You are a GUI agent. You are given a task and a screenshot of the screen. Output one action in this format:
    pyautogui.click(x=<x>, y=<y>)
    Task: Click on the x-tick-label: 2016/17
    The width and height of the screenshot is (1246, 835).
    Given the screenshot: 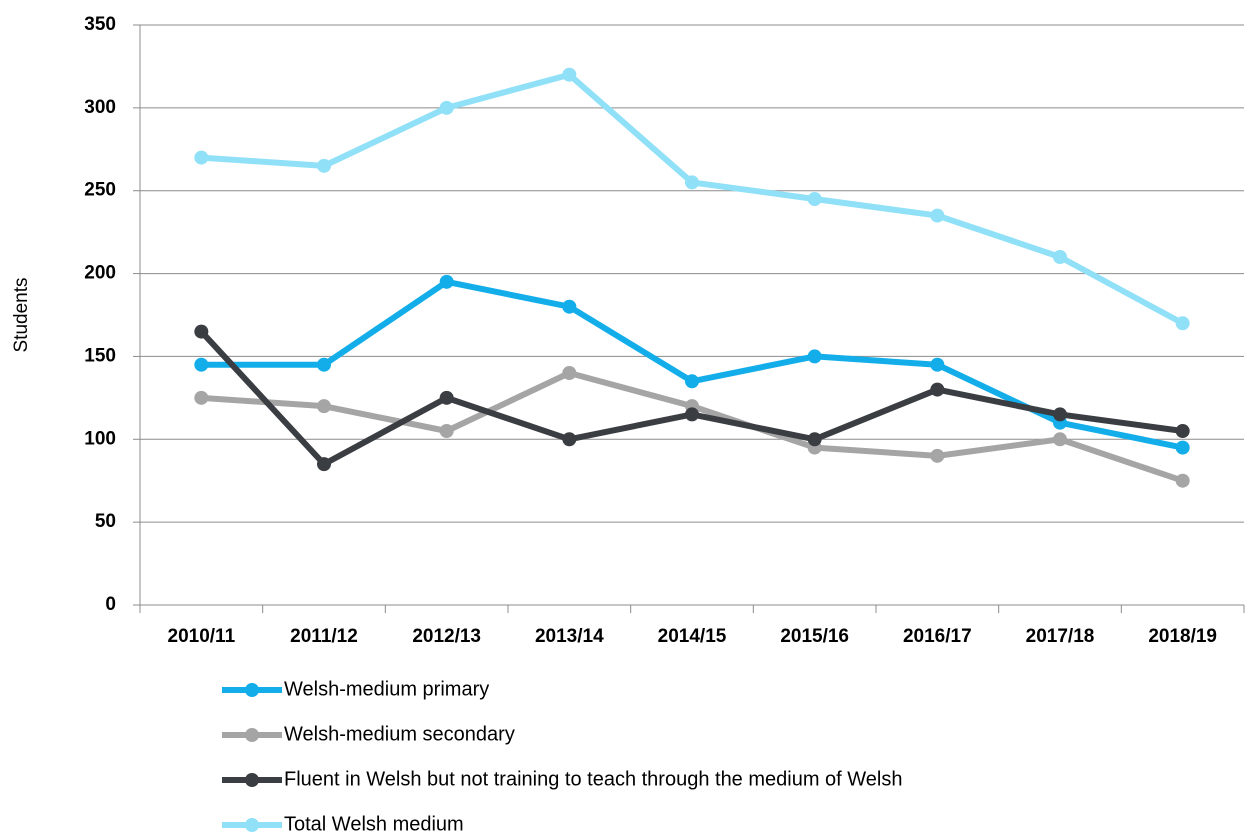 What is the action you would take?
    pyautogui.click(x=937, y=636)
    